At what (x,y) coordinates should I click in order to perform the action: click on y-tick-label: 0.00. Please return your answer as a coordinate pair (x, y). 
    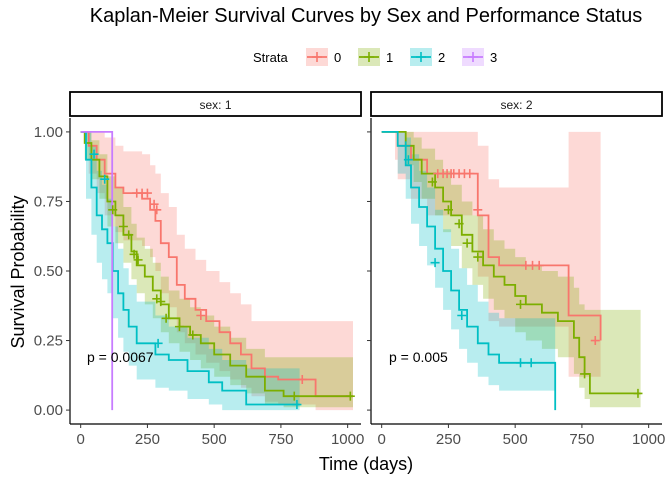
    Looking at the image, I should click on (48, 410).